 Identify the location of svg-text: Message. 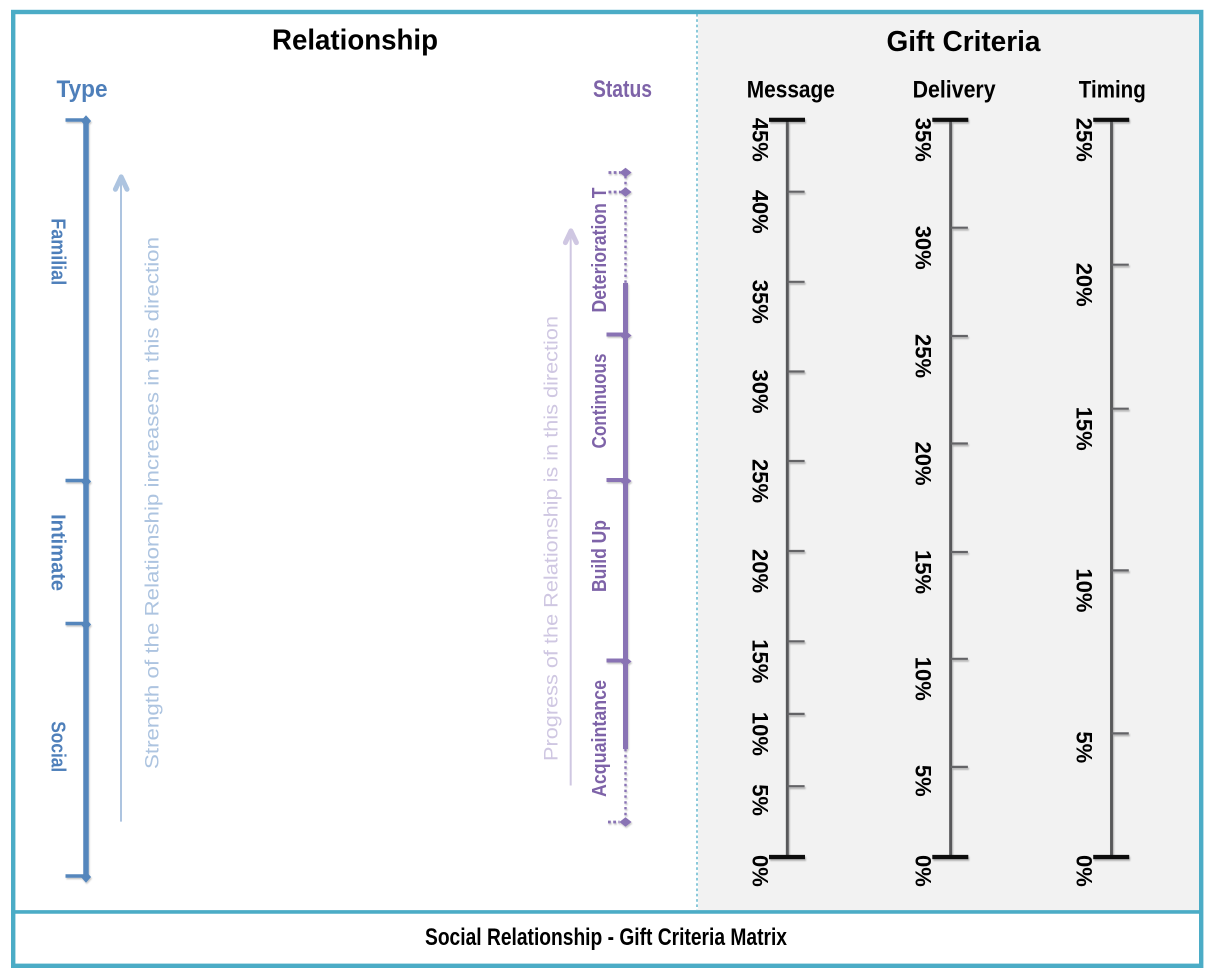
(791, 90).